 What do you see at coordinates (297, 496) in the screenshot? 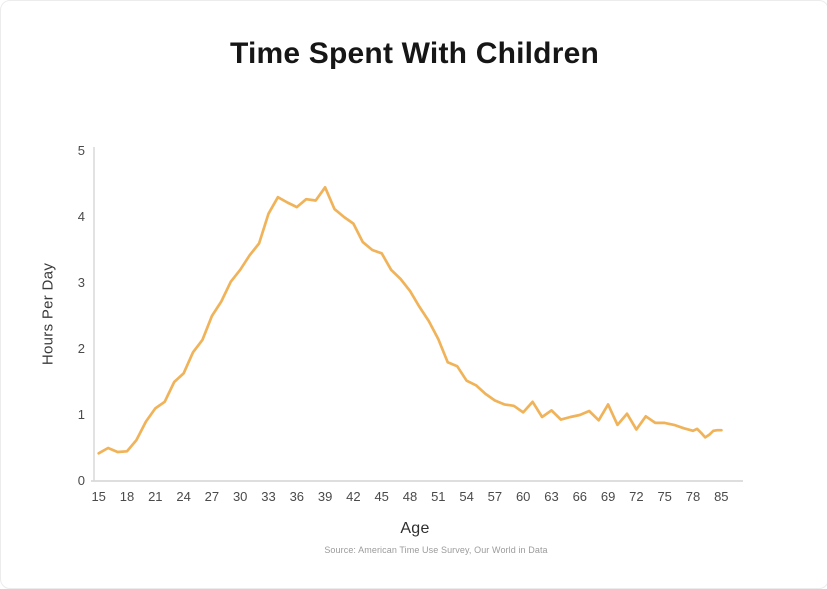
I see `x-tick-label: 36` at bounding box center [297, 496].